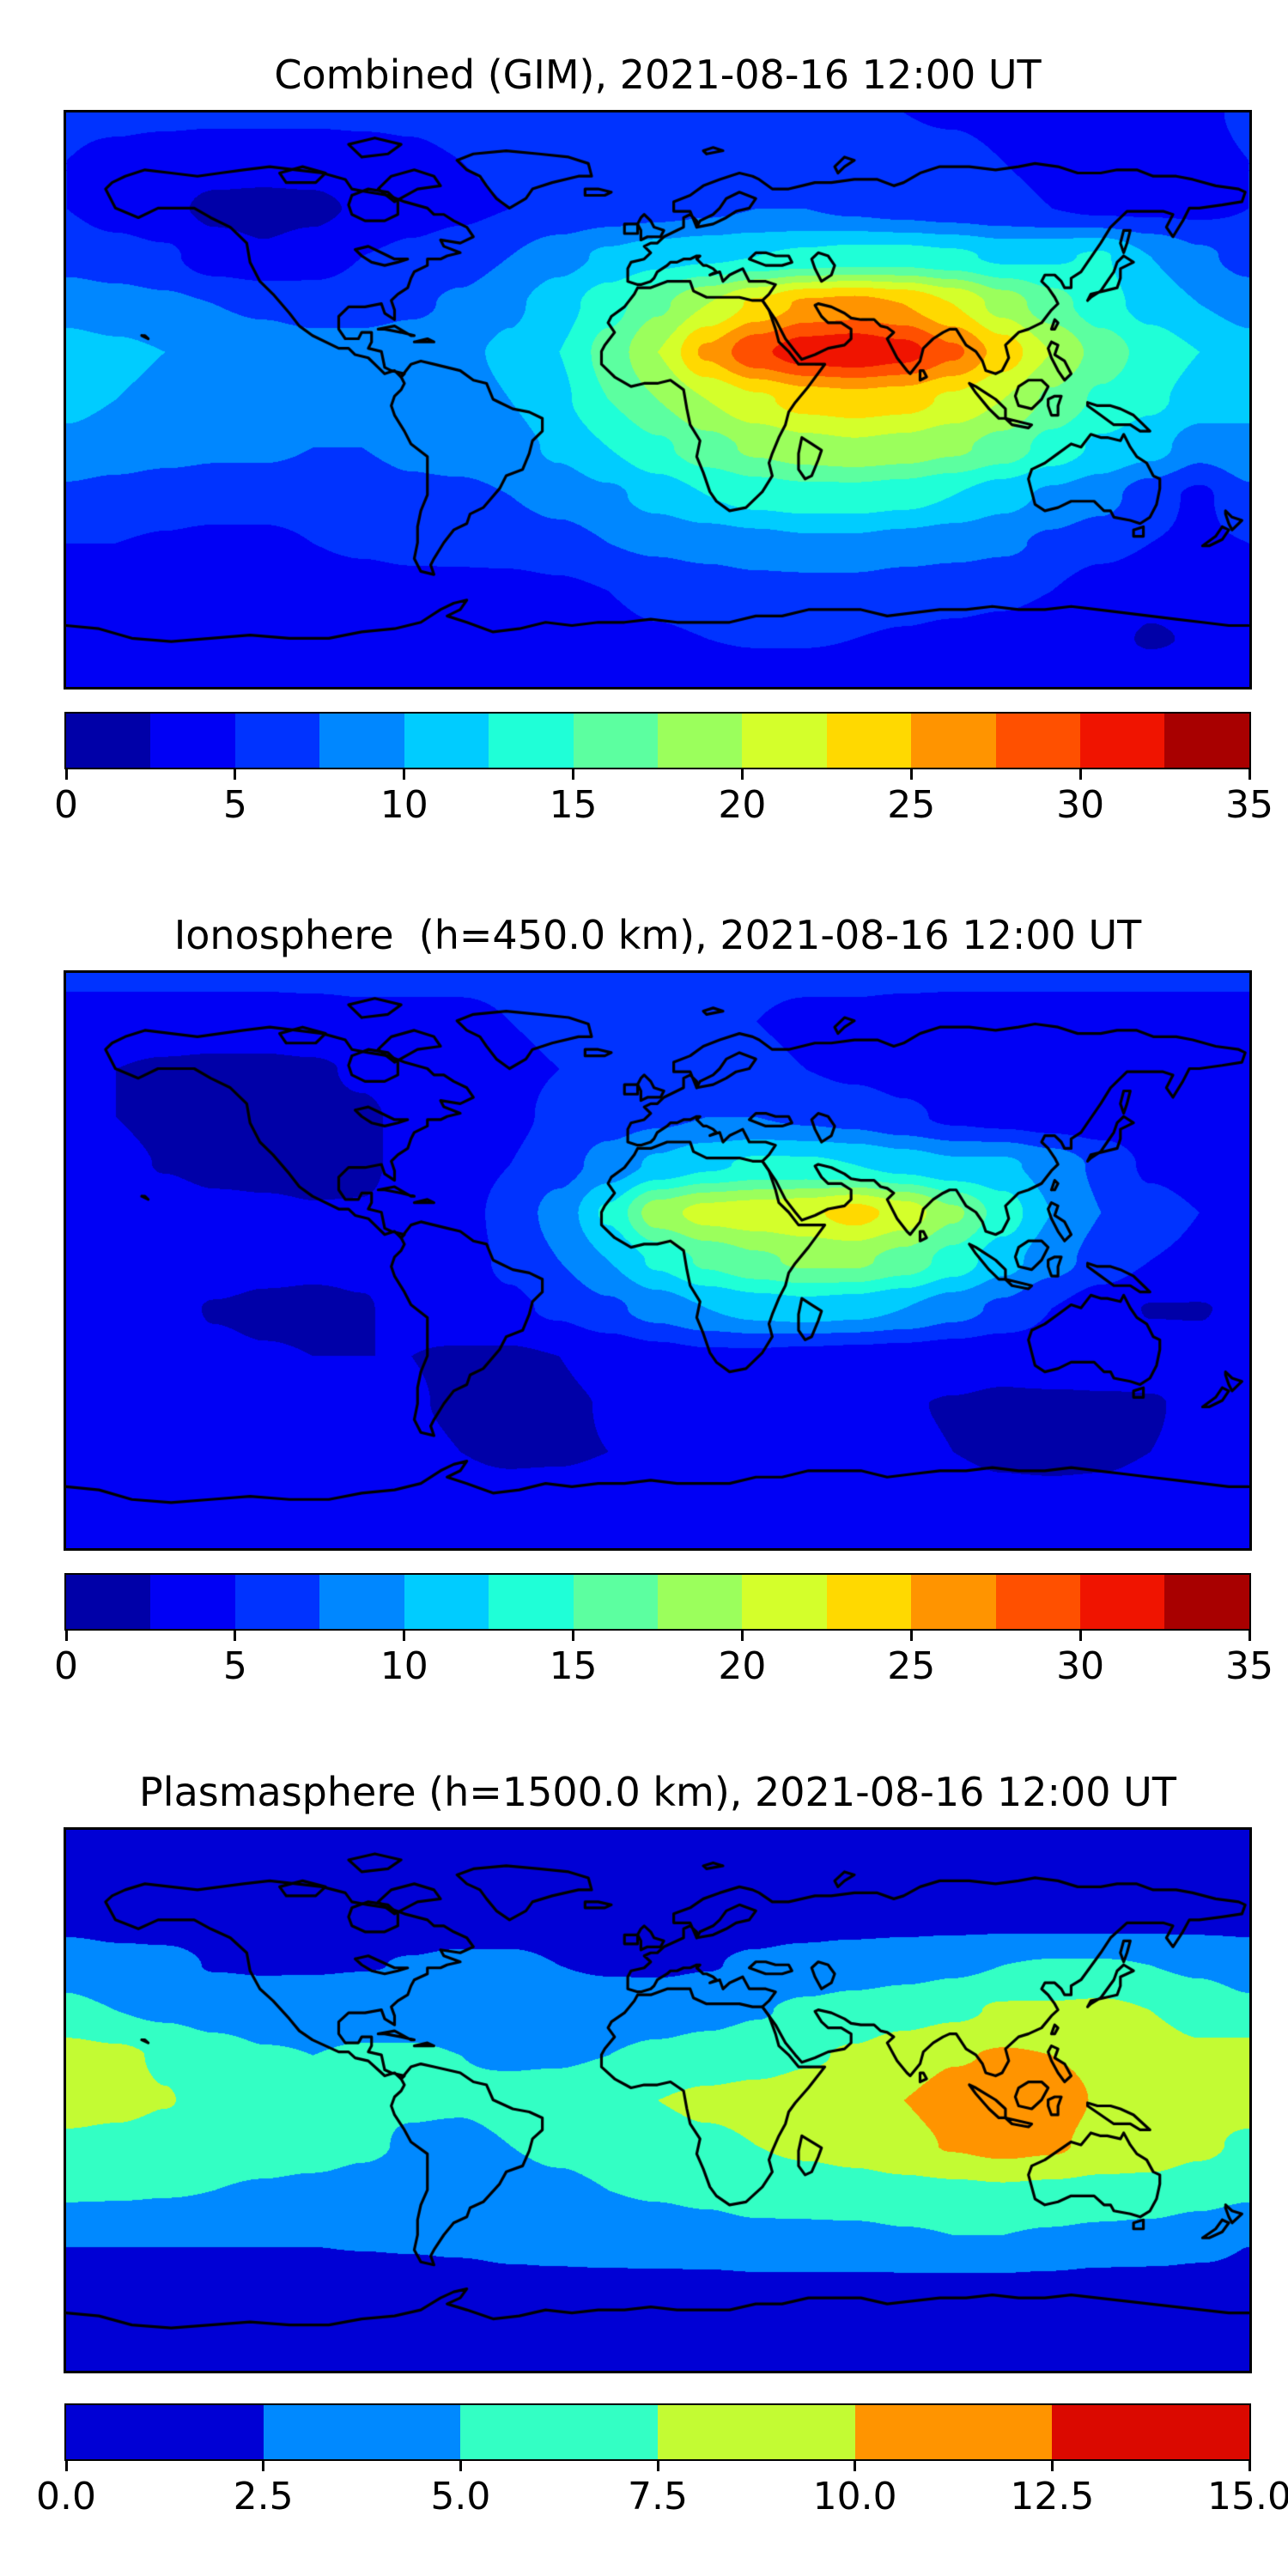 The width and height of the screenshot is (1288, 2576). I want to click on colorbar-ionosphere, so click(658, 1602).